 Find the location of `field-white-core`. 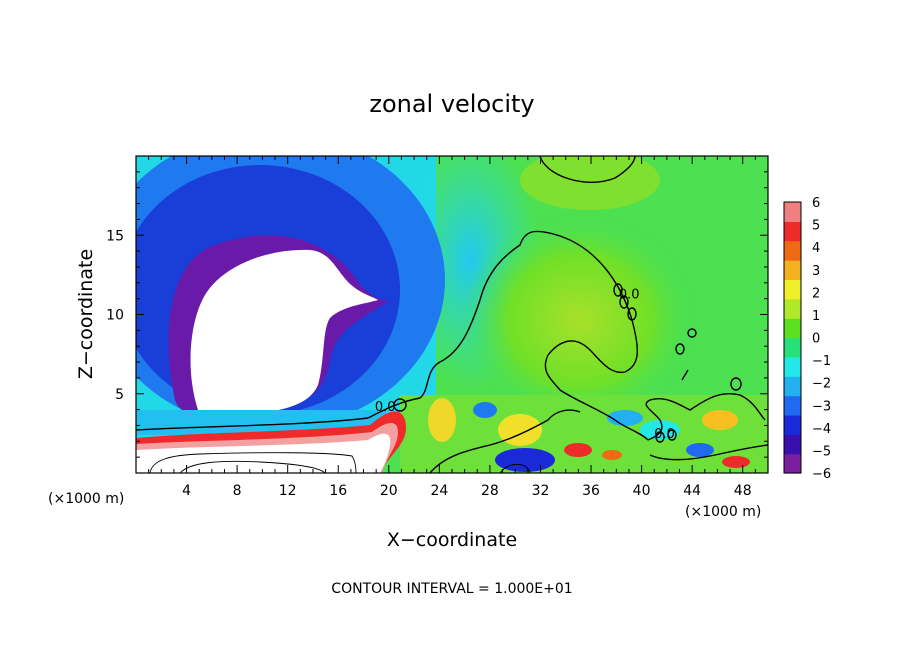

field-white-core is located at coordinates (284, 333).